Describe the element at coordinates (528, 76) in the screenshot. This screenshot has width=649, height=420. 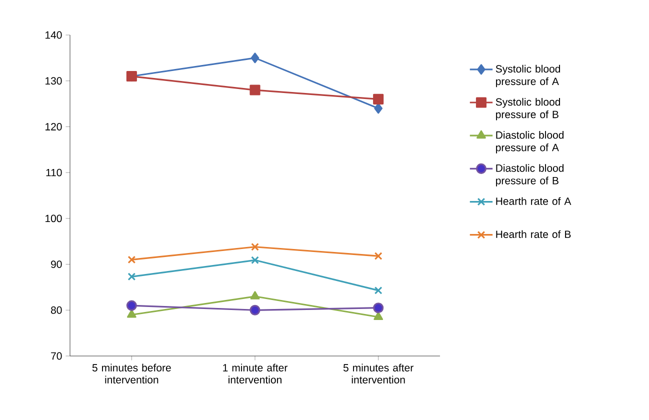
I see `legend-label: Systolic blood pressure of A` at that location.